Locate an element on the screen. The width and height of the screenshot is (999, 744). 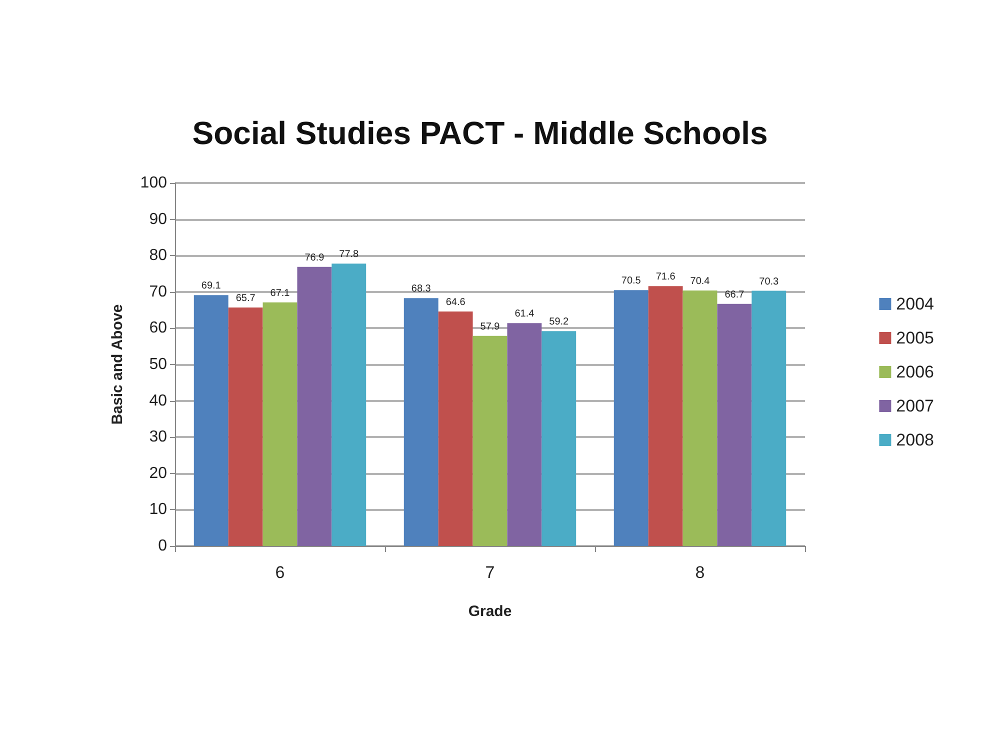
y-tick-label: 70 is located at coordinates (158, 291).